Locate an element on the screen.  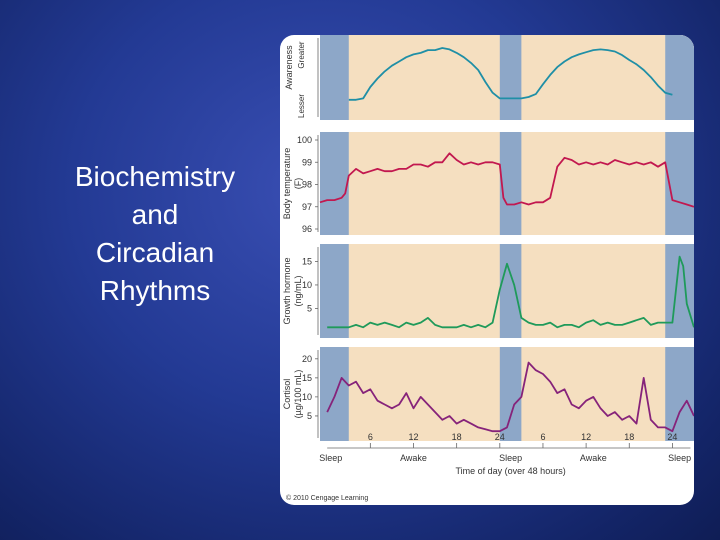
slide-title: Biochemistry and Circadian Rhythms is located at coordinates (155, 234).